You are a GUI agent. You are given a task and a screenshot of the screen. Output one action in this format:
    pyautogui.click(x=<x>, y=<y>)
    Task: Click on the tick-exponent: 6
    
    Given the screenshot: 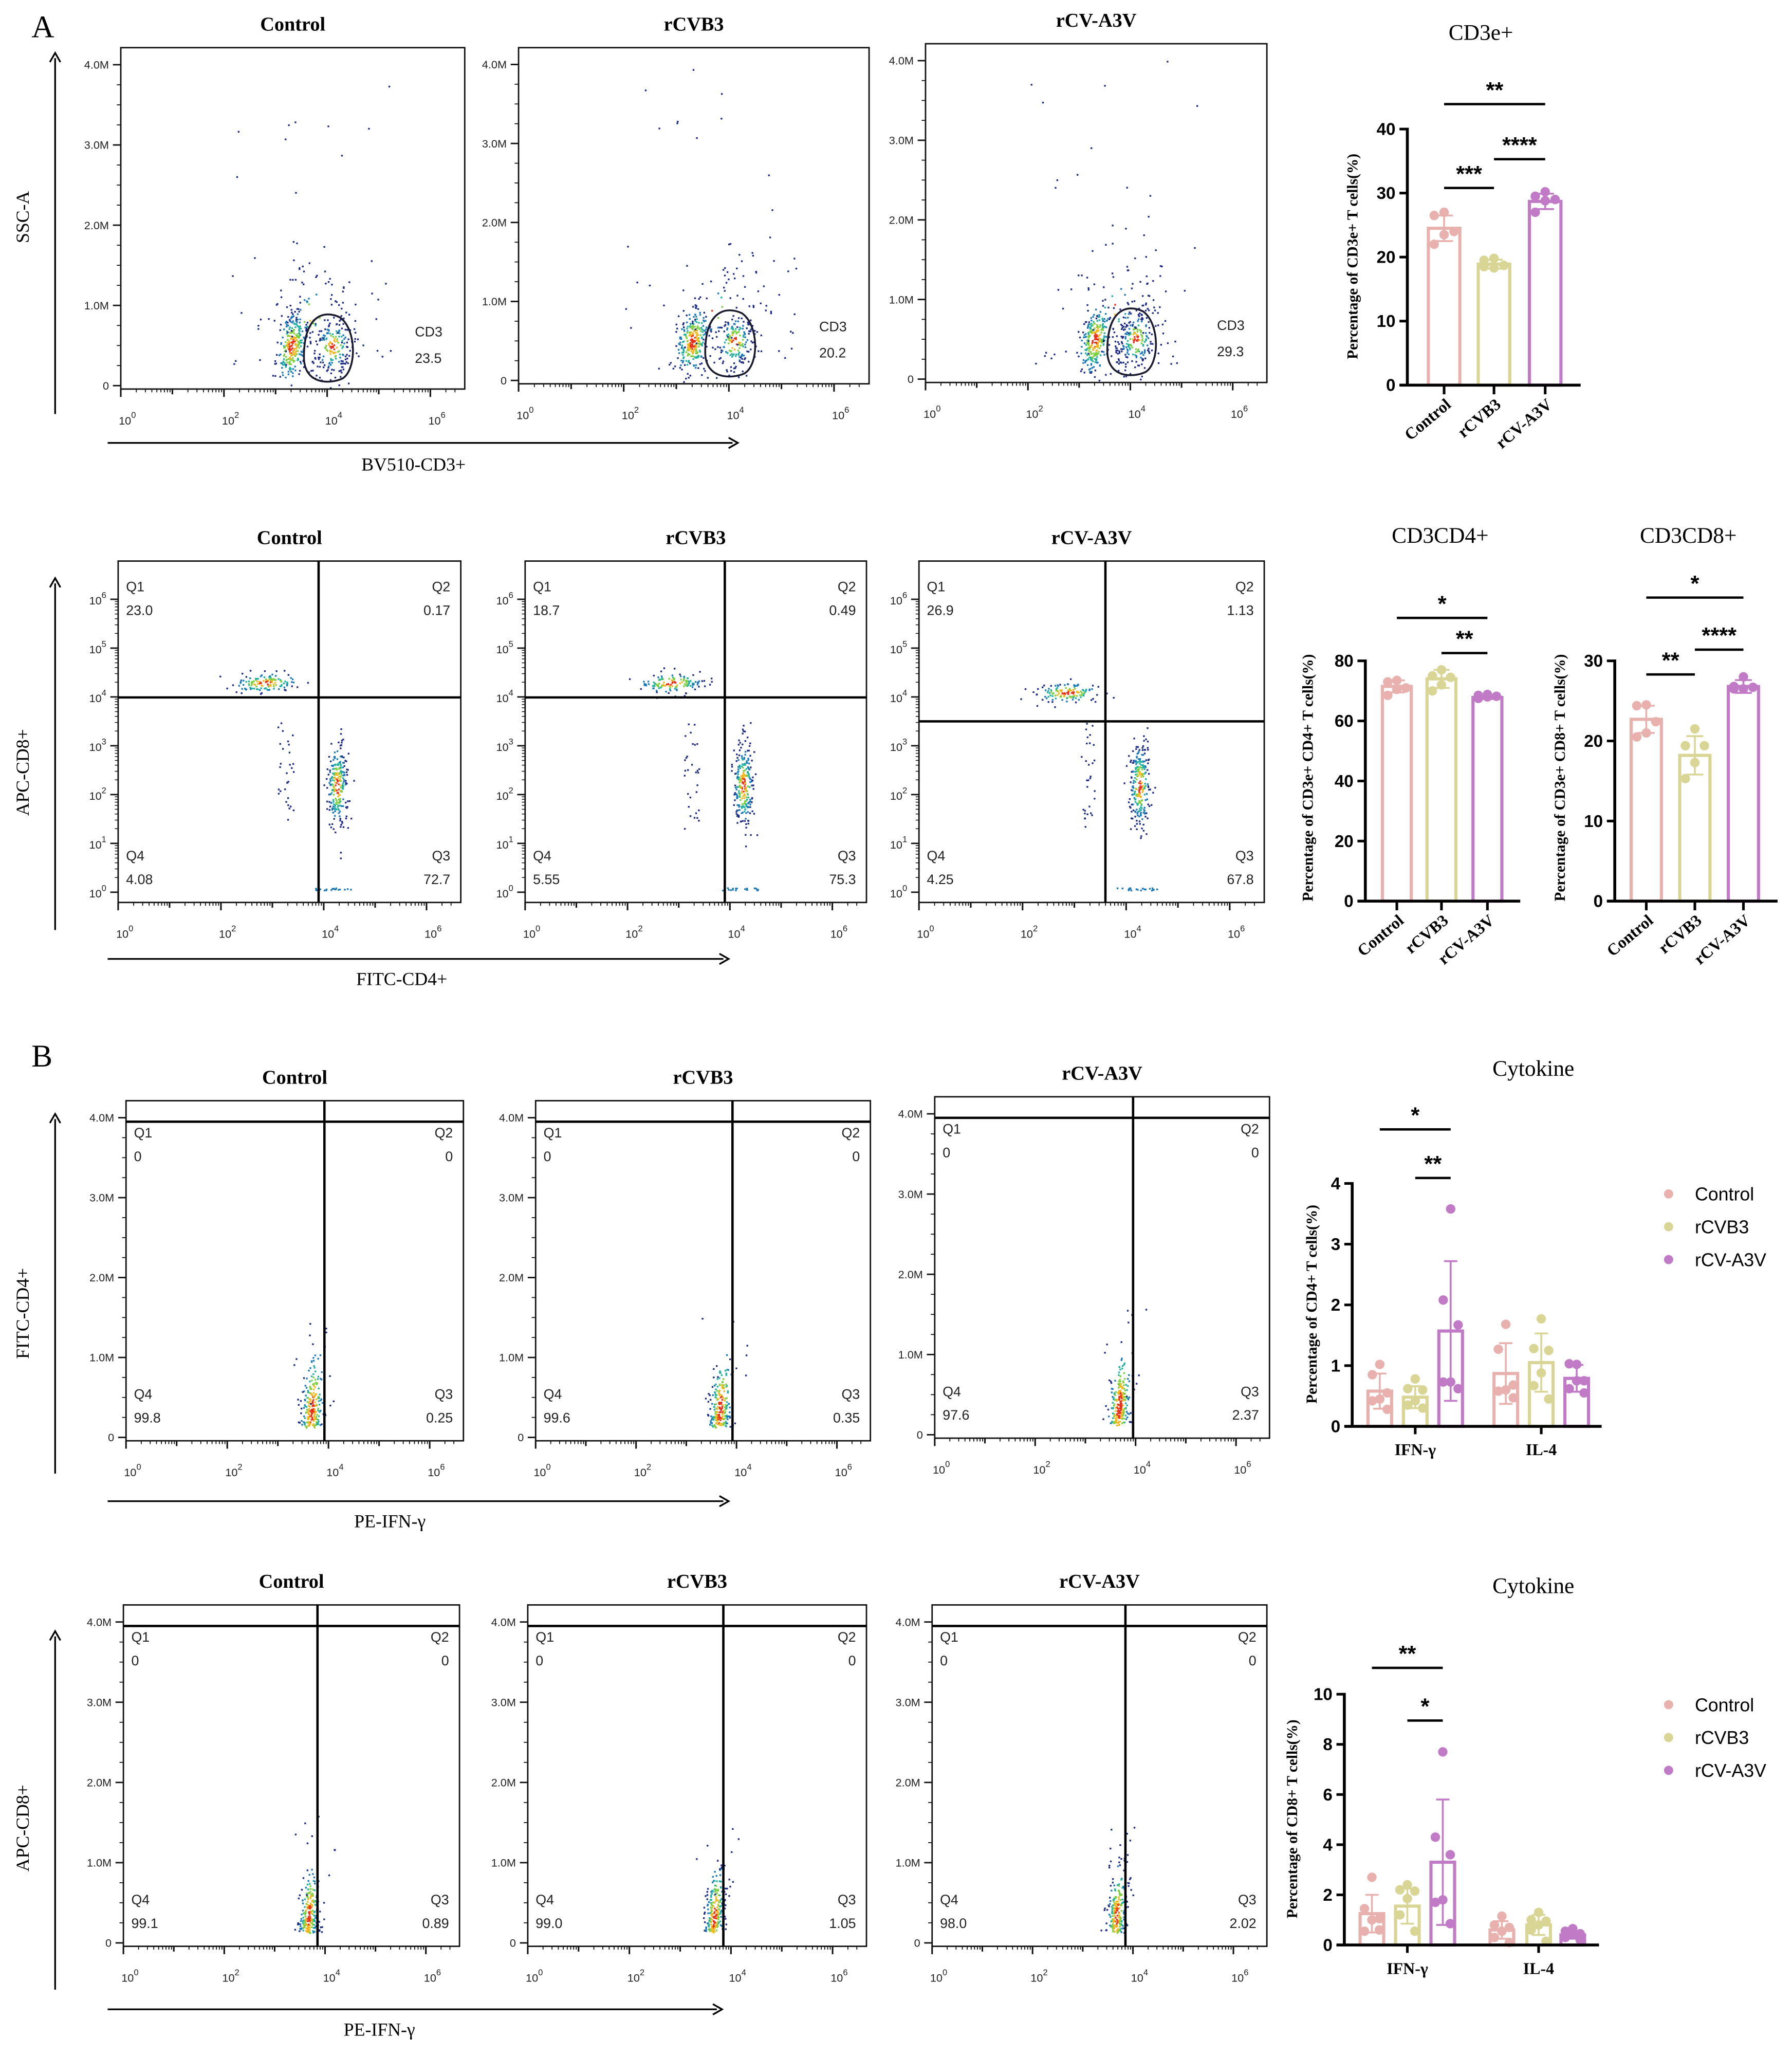 What is the action you would take?
    pyautogui.click(x=850, y=1467)
    